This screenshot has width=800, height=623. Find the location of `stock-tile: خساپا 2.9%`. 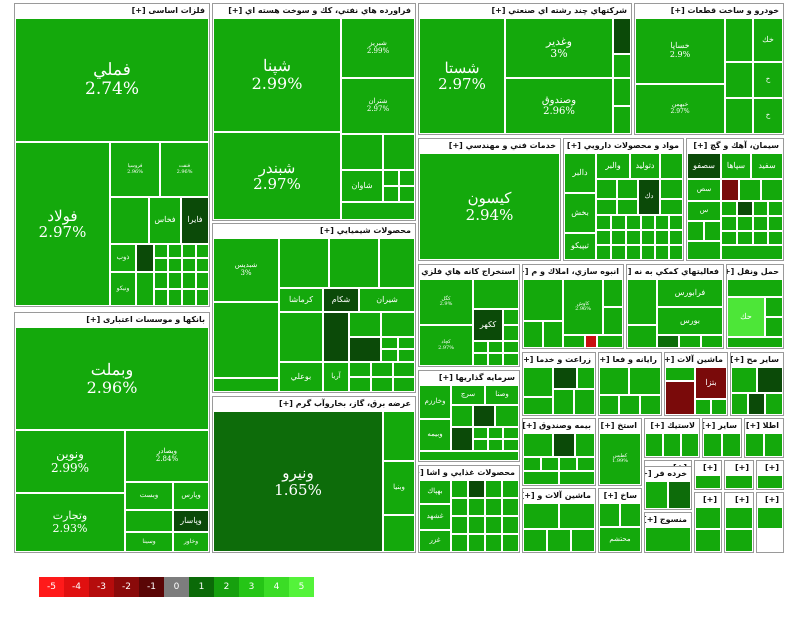

stock-tile: خساپا 2.9% is located at coordinates (680, 51).